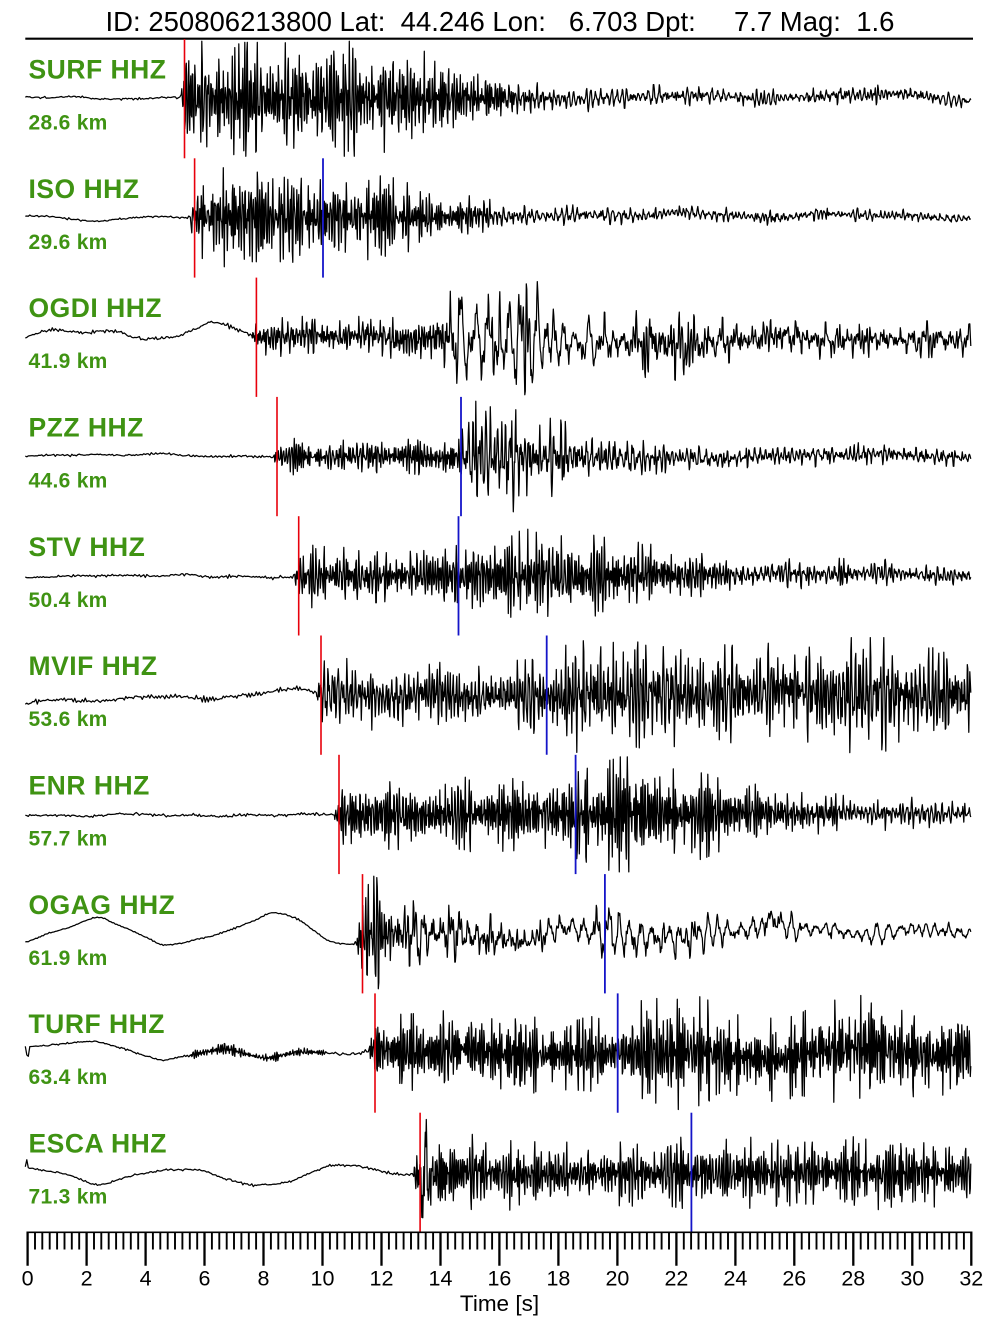 The width and height of the screenshot is (1000, 1333). What do you see at coordinates (28, 1279) in the screenshot?
I see `svg-text: 0` at bounding box center [28, 1279].